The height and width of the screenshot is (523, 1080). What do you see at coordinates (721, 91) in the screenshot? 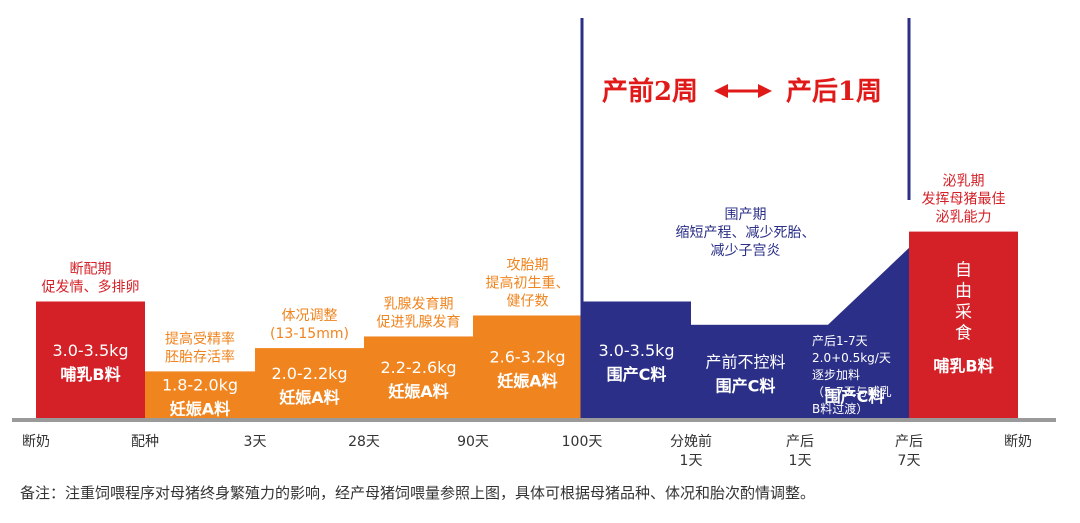
I see `title-arrow-head-left` at bounding box center [721, 91].